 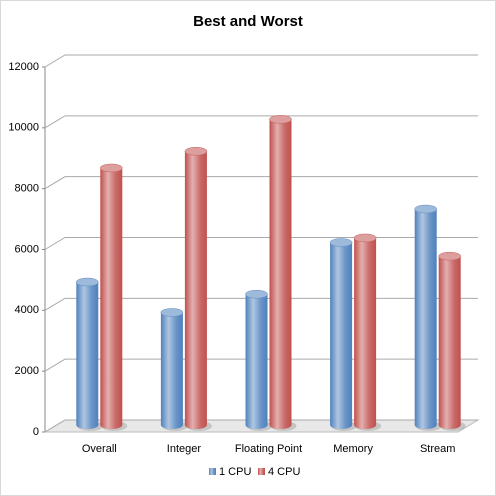 I want to click on x-tick-label: Floating Point, so click(x=268, y=449).